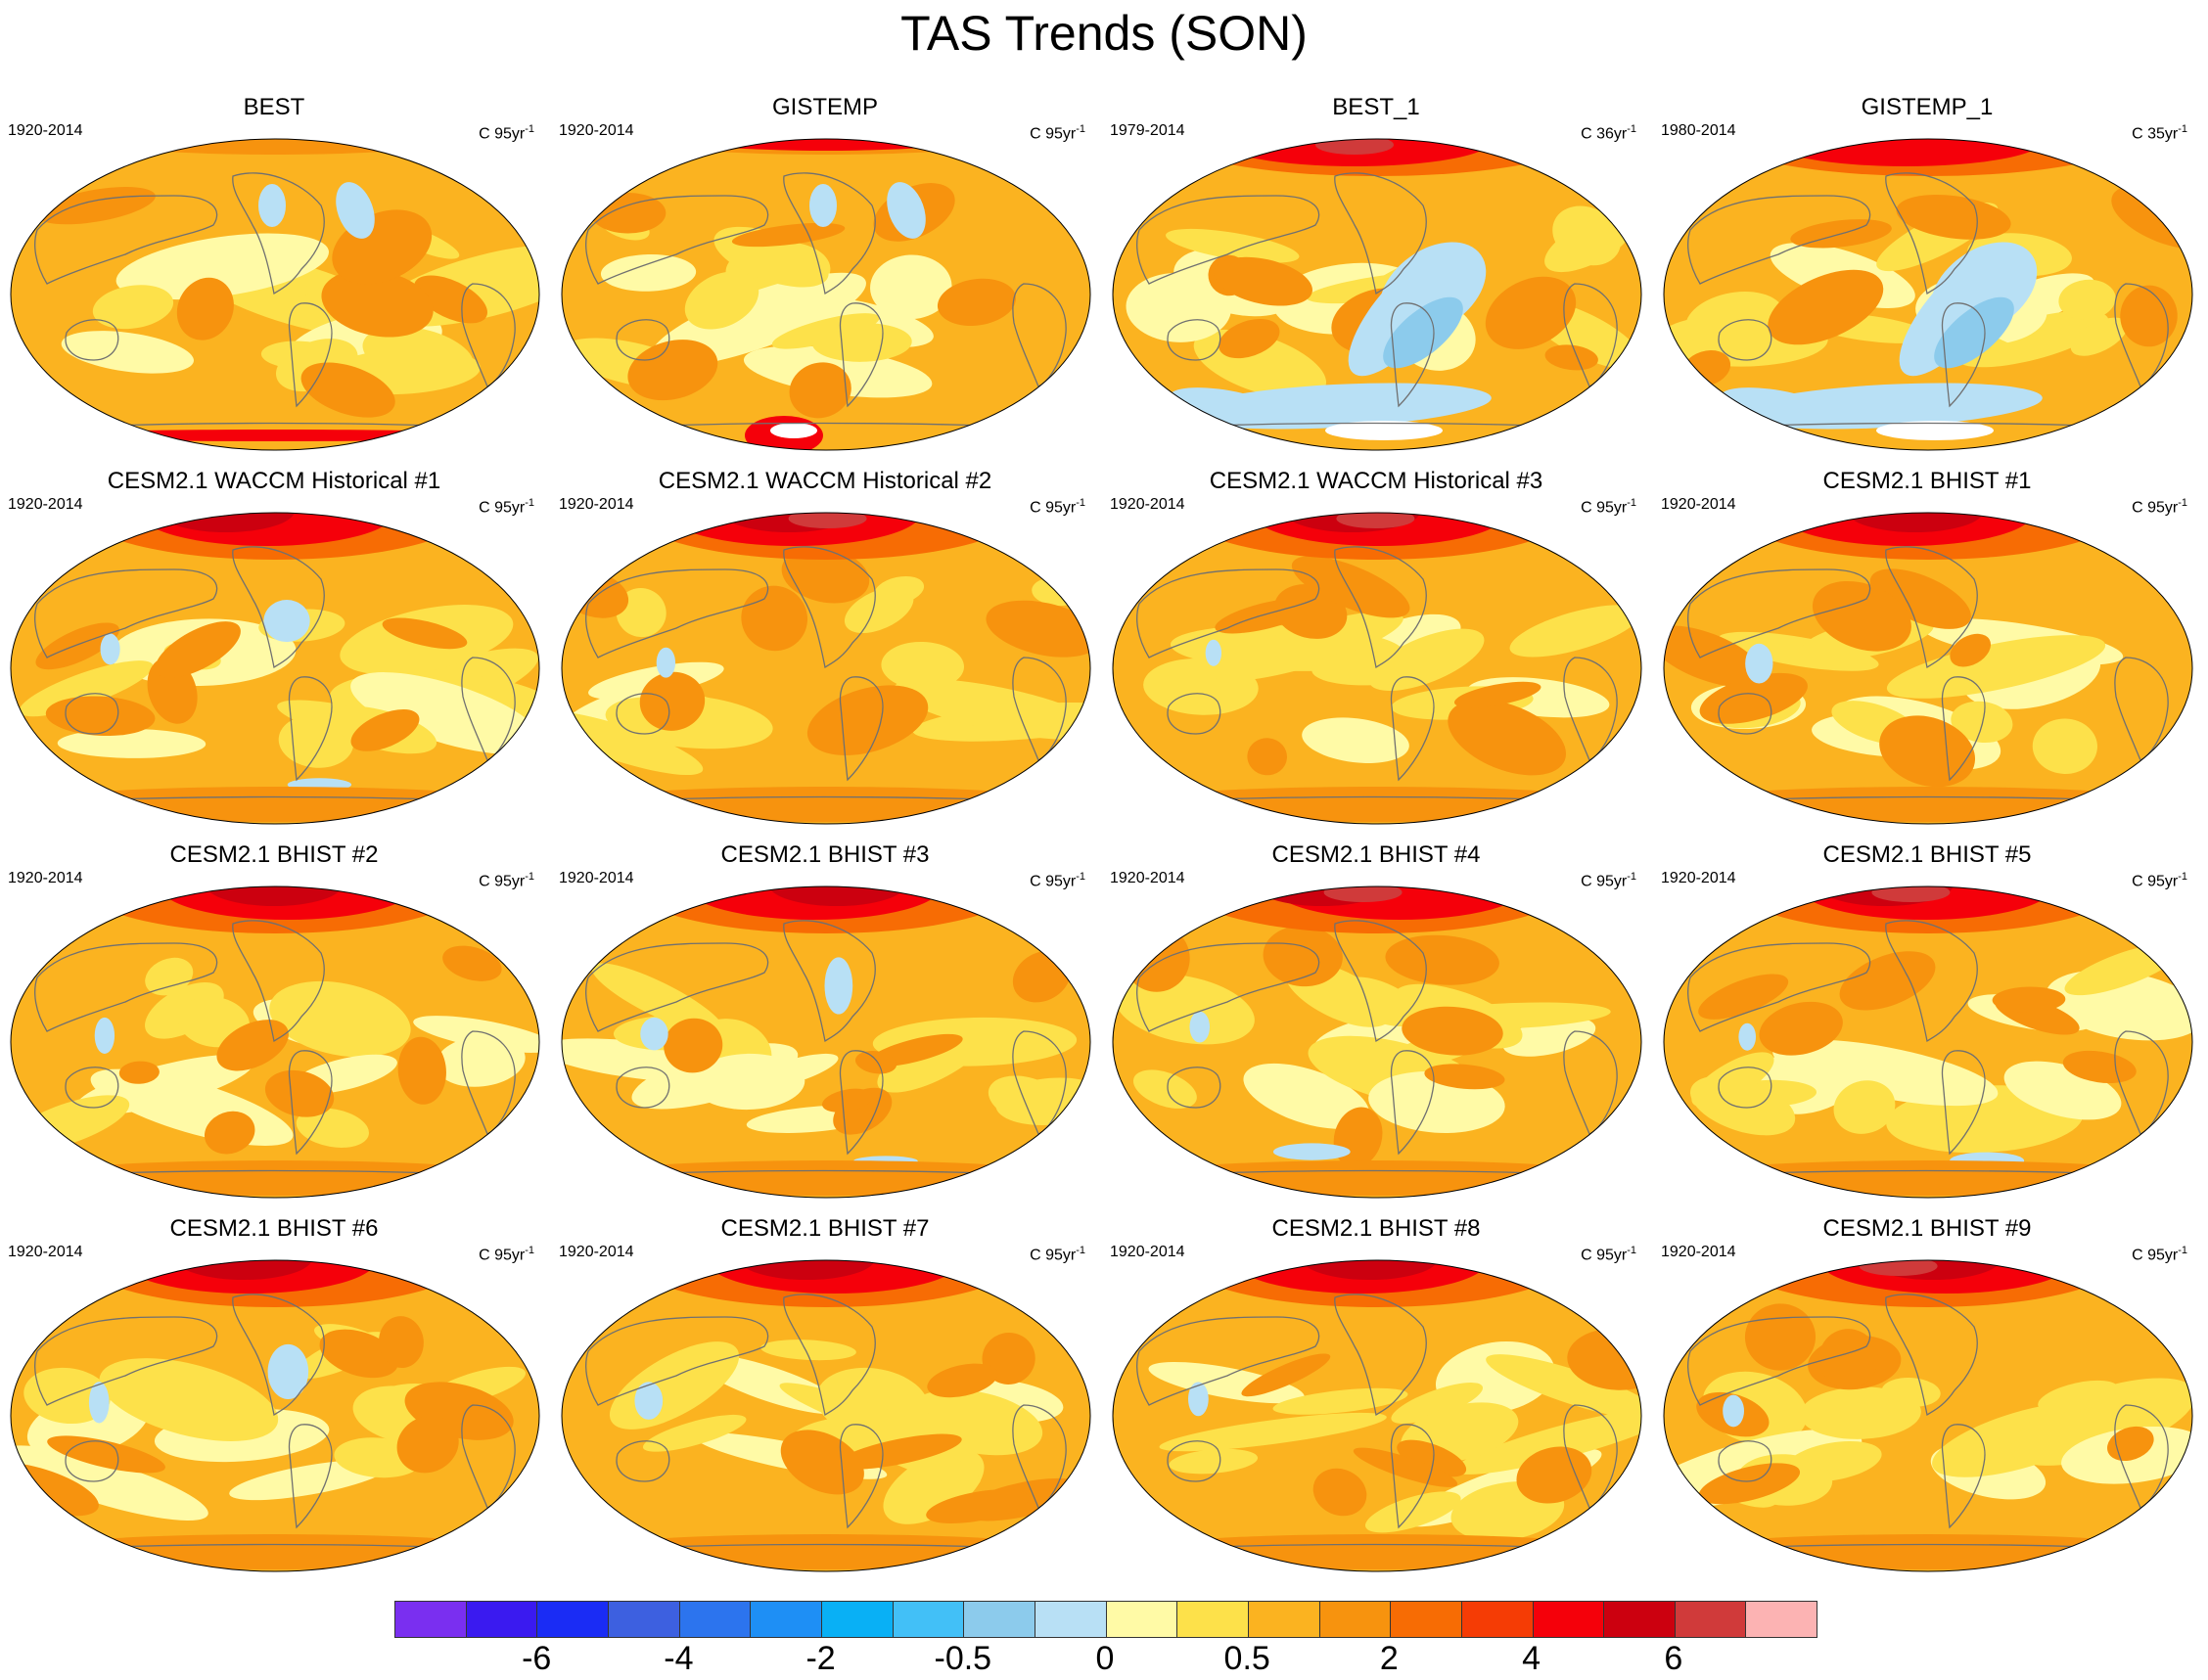 Image resolution: width=2208 pixels, height=1680 pixels. What do you see at coordinates (1376, 854) in the screenshot?
I see `panel-title: CESM2.1 BHIST #4` at bounding box center [1376, 854].